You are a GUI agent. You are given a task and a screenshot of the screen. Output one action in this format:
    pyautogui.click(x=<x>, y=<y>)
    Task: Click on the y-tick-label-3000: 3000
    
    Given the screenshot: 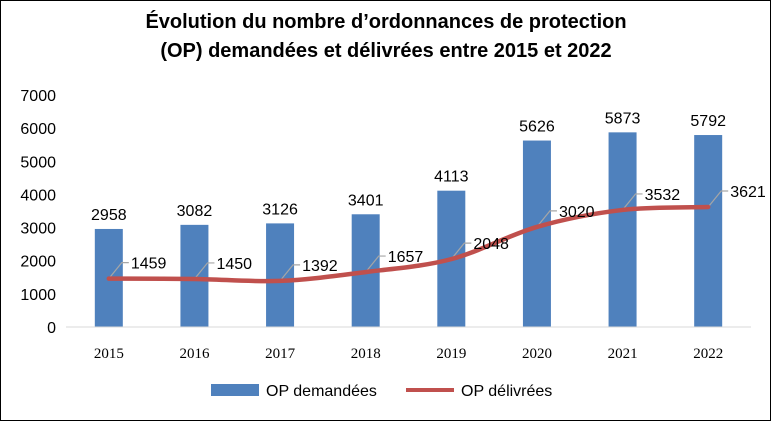 What is the action you would take?
    pyautogui.click(x=38, y=229)
    